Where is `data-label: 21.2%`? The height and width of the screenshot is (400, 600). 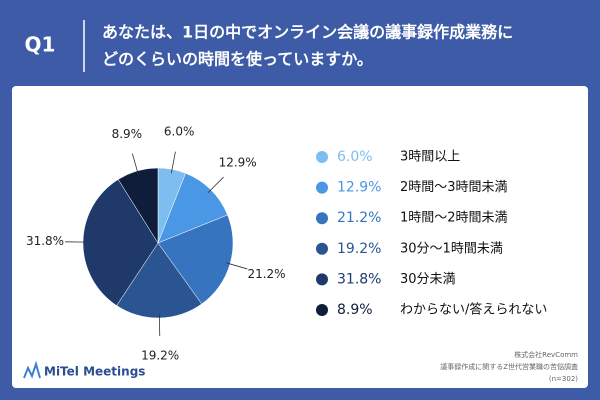
data-label: 21.2% is located at coordinates (266, 274).